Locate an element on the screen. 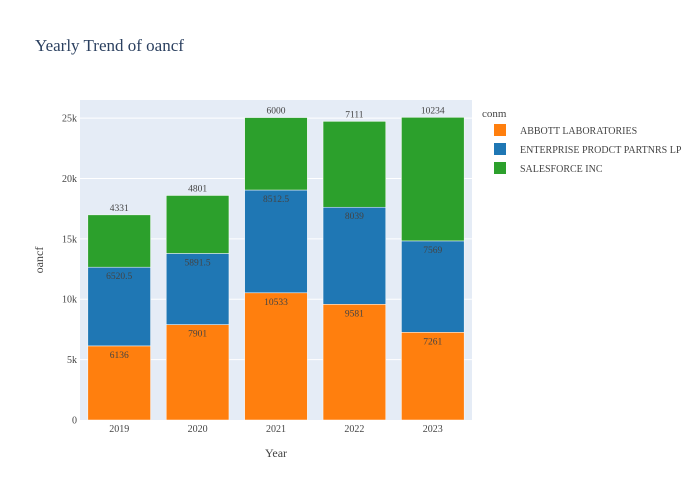 The width and height of the screenshot is (700, 500). y-tick-label: 20k is located at coordinates (69, 179).